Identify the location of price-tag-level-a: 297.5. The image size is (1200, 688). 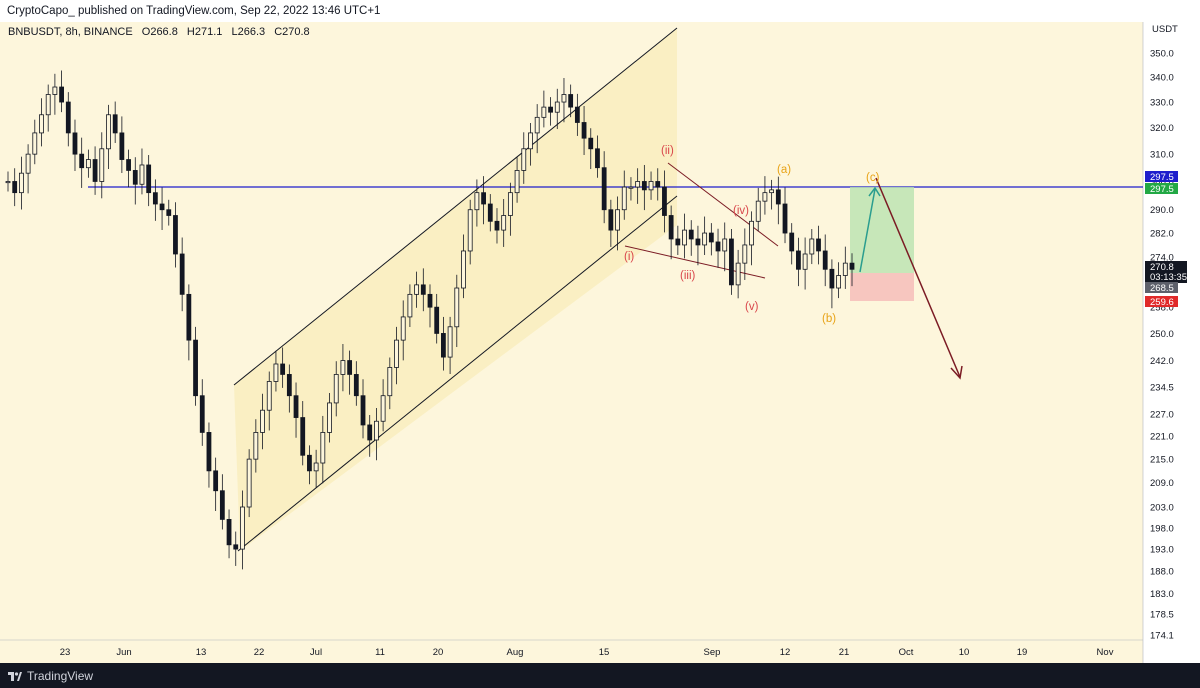
(1162, 177).